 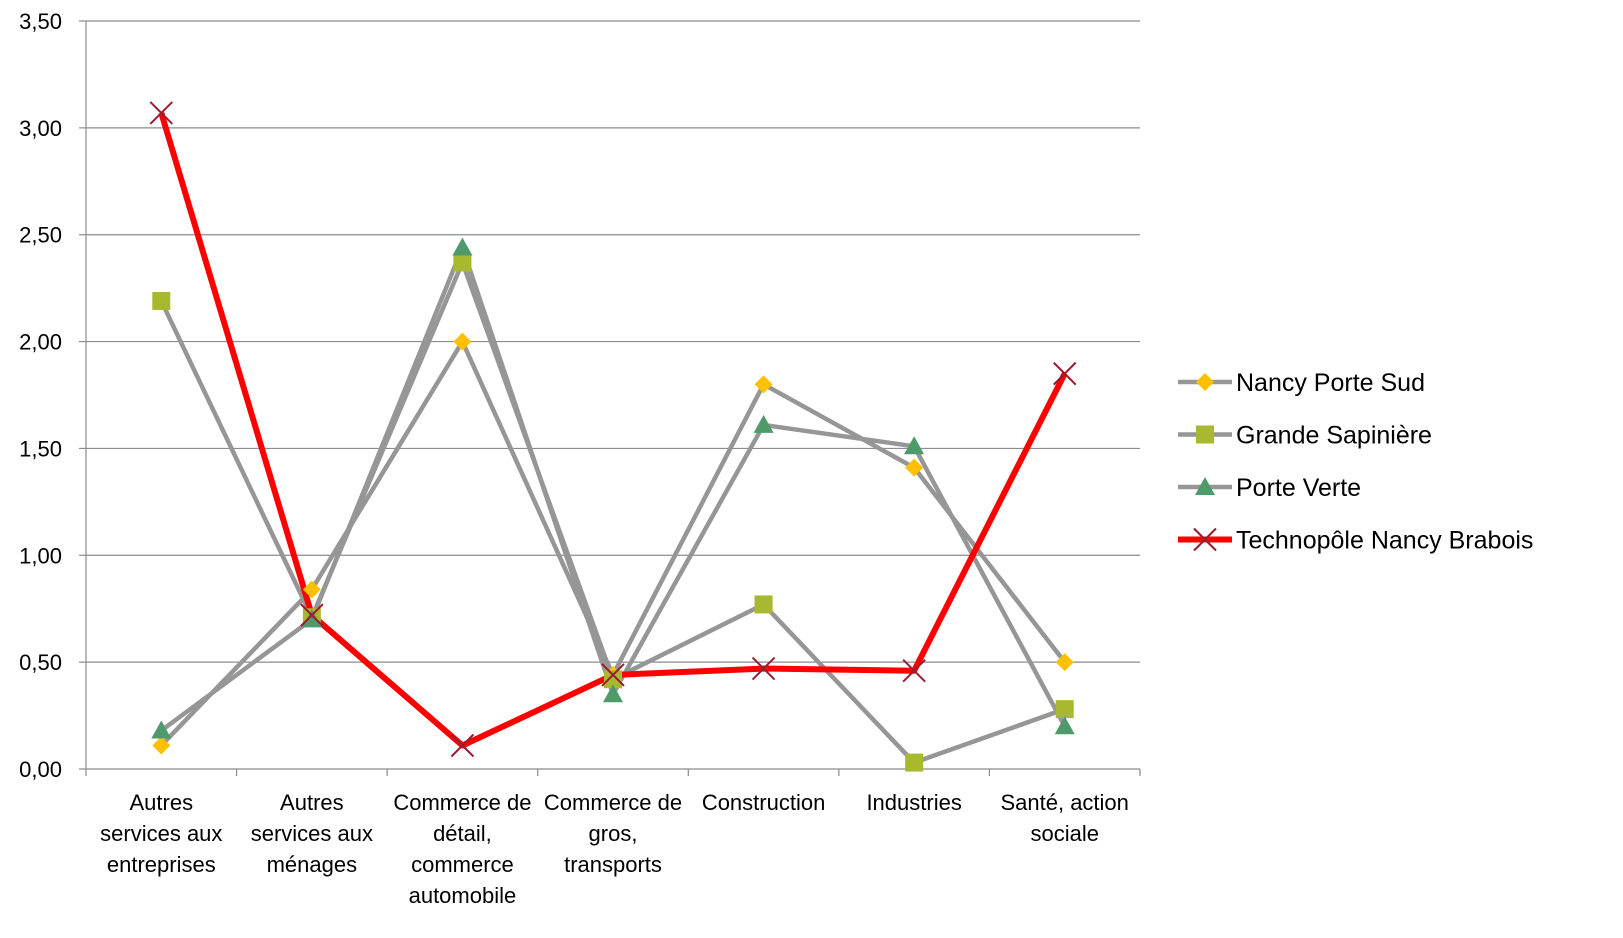 What do you see at coordinates (1330, 383) in the screenshot?
I see `legend-label: Nancy Porte Sud` at bounding box center [1330, 383].